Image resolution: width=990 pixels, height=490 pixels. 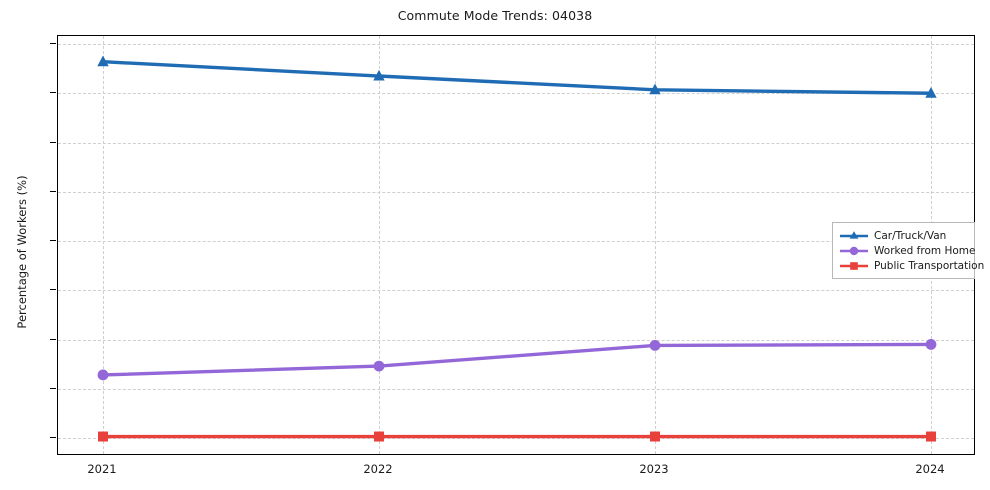 What do you see at coordinates (854, 265) in the screenshot?
I see `legend-marker-public-transportation` at bounding box center [854, 265].